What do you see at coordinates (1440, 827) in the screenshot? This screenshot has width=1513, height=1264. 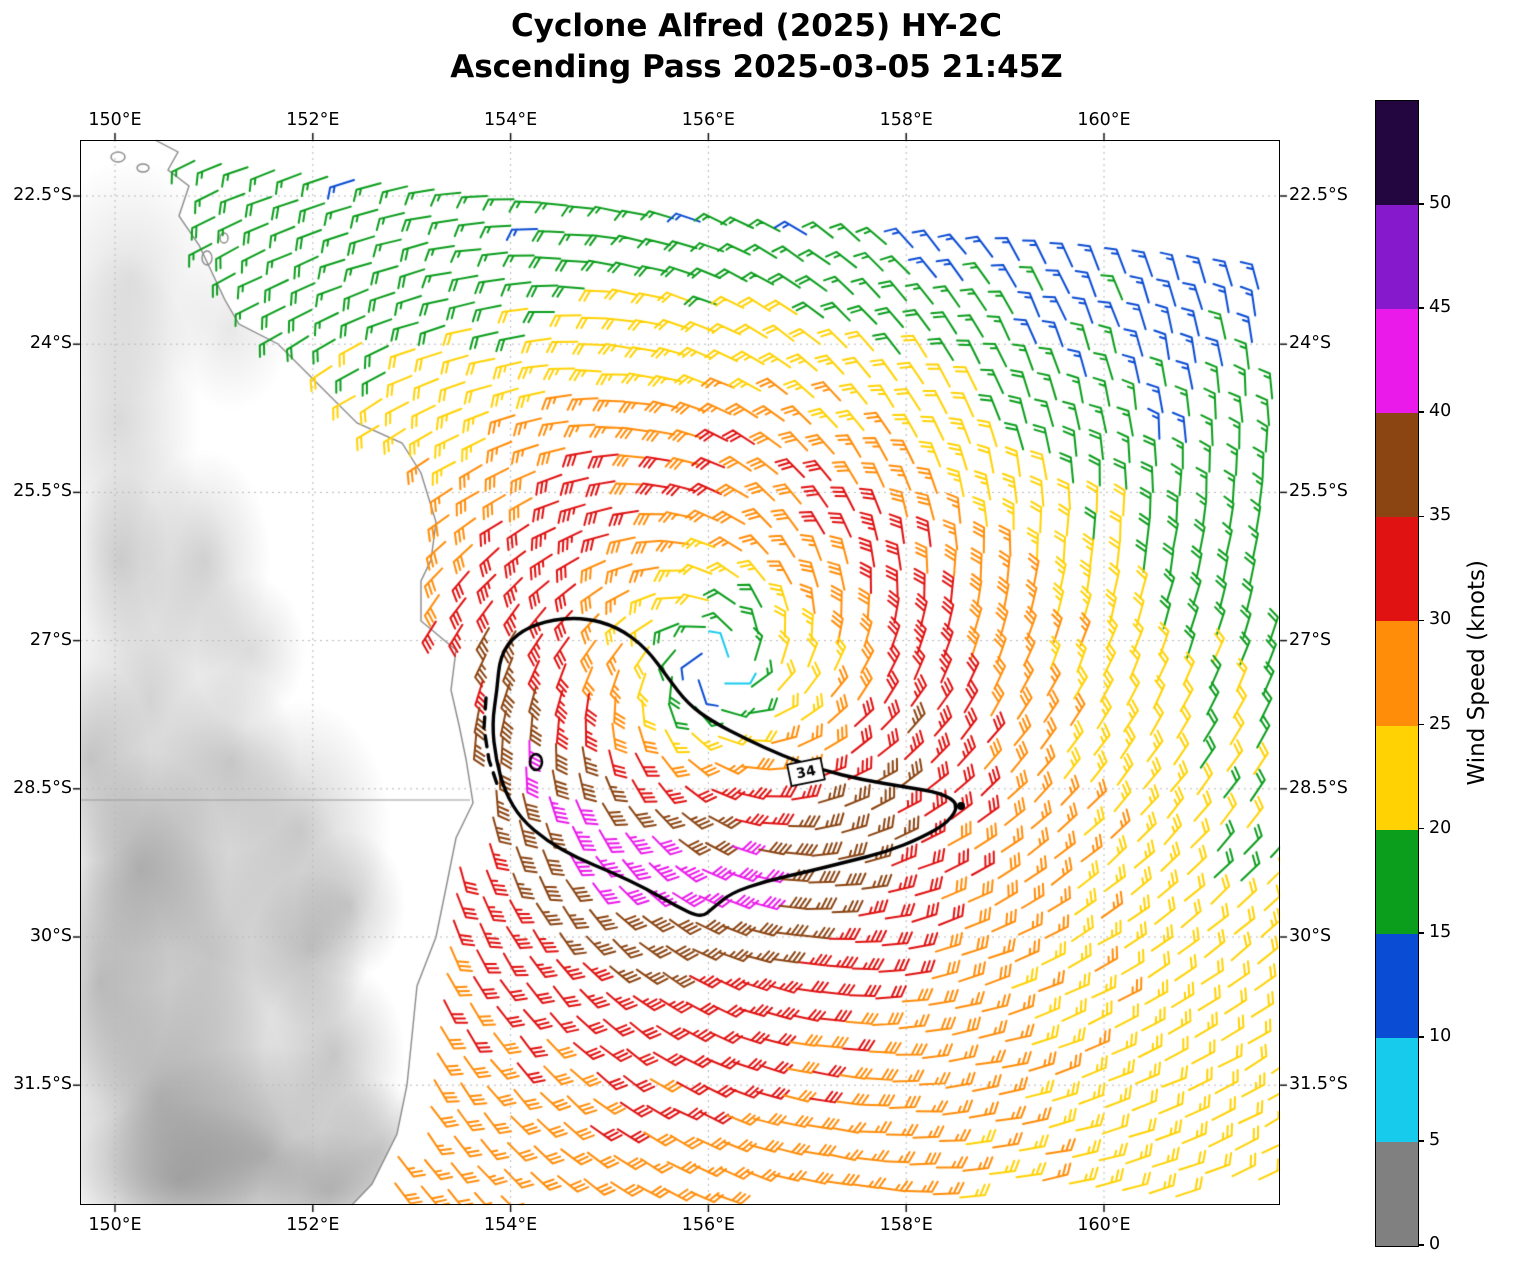 I see `colorbar-tick-label: 20` at bounding box center [1440, 827].